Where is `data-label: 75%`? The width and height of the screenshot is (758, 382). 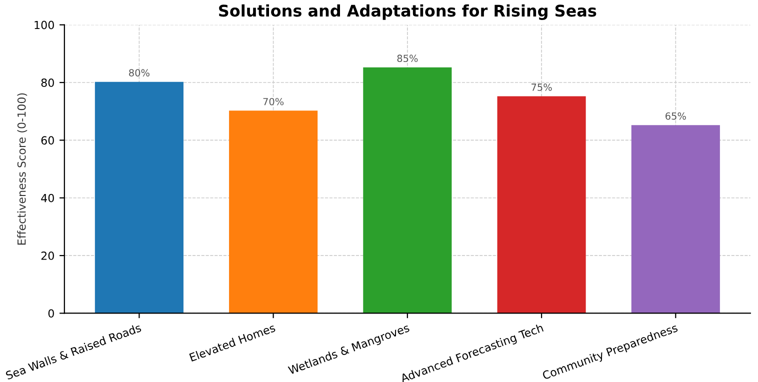
data-label: 75% is located at coordinates (542, 87).